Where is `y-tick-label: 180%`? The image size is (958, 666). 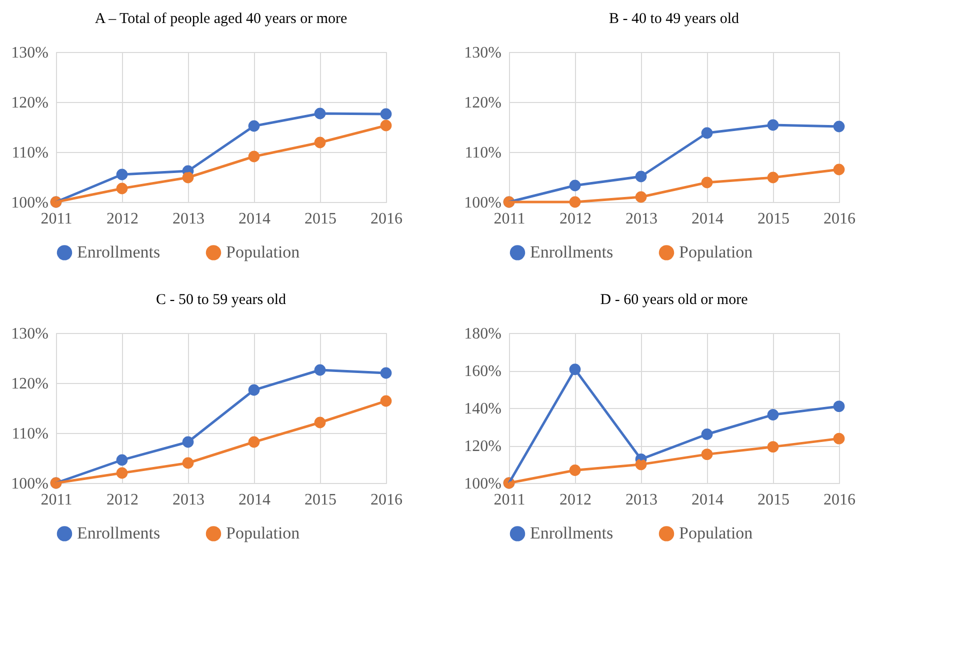 y-tick-label: 180% is located at coordinates (483, 334).